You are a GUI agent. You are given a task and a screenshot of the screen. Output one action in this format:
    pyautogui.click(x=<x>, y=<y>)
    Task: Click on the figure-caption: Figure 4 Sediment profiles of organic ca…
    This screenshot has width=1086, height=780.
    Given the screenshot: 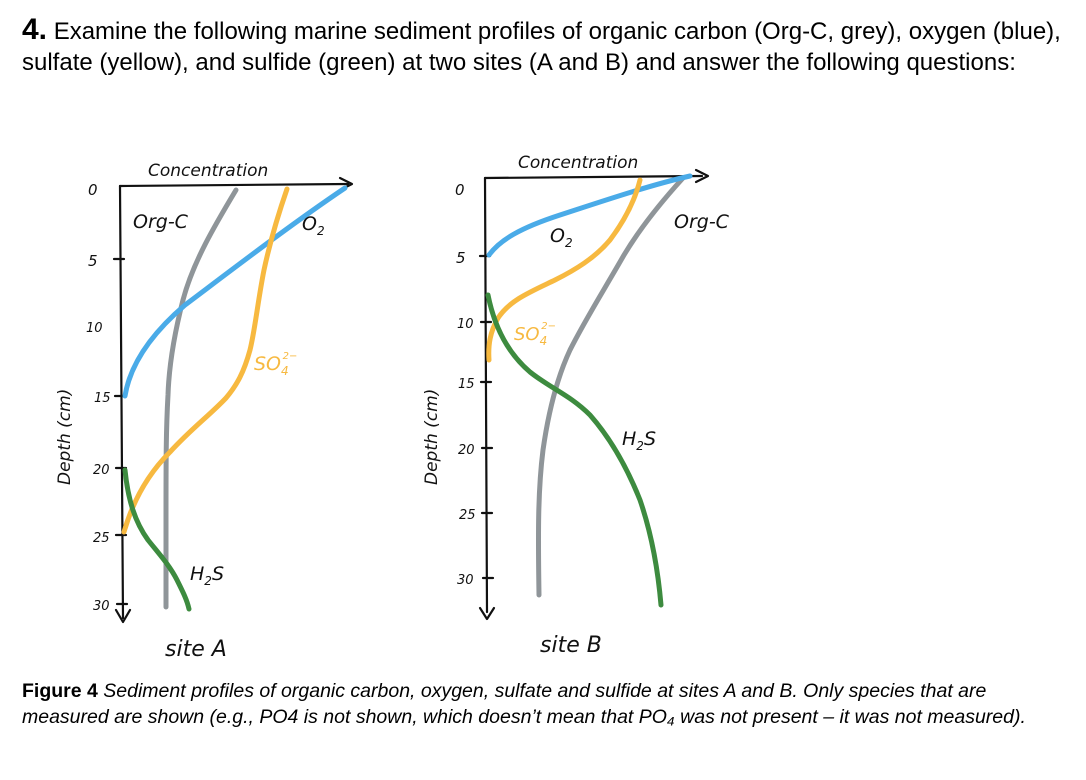 What is the action you would take?
    pyautogui.click(x=549, y=704)
    